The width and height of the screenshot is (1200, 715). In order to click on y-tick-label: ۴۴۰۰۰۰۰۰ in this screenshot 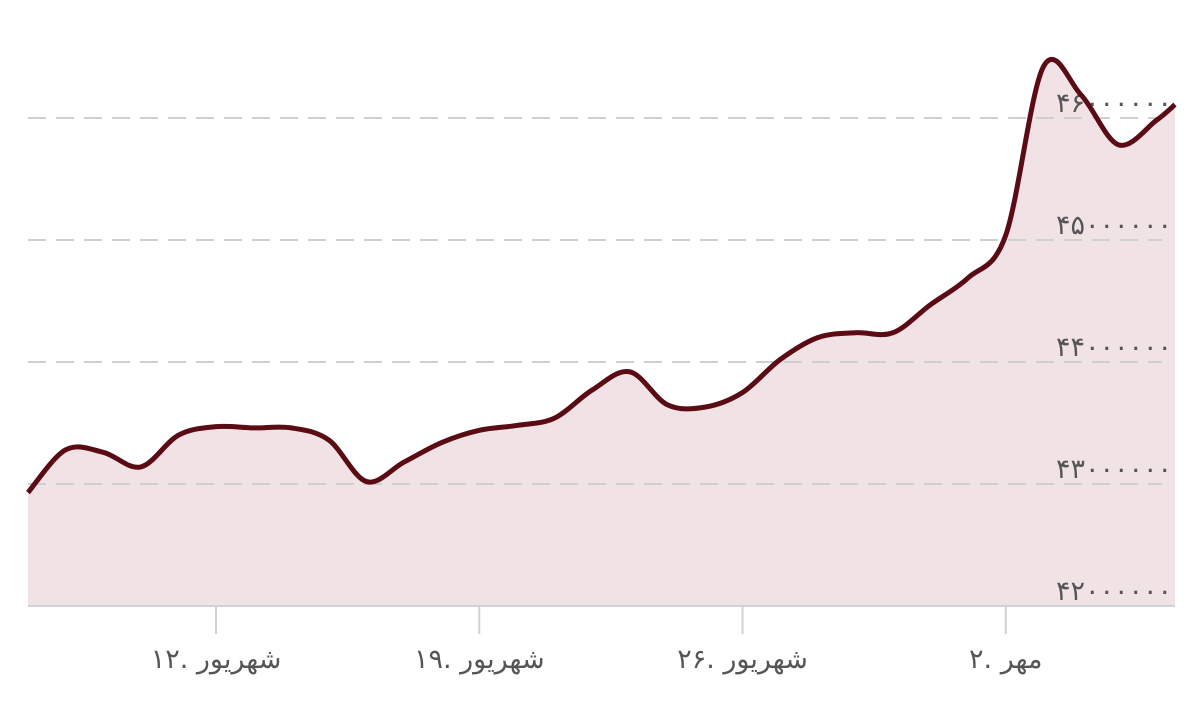, I will do `click(1114, 347)`.